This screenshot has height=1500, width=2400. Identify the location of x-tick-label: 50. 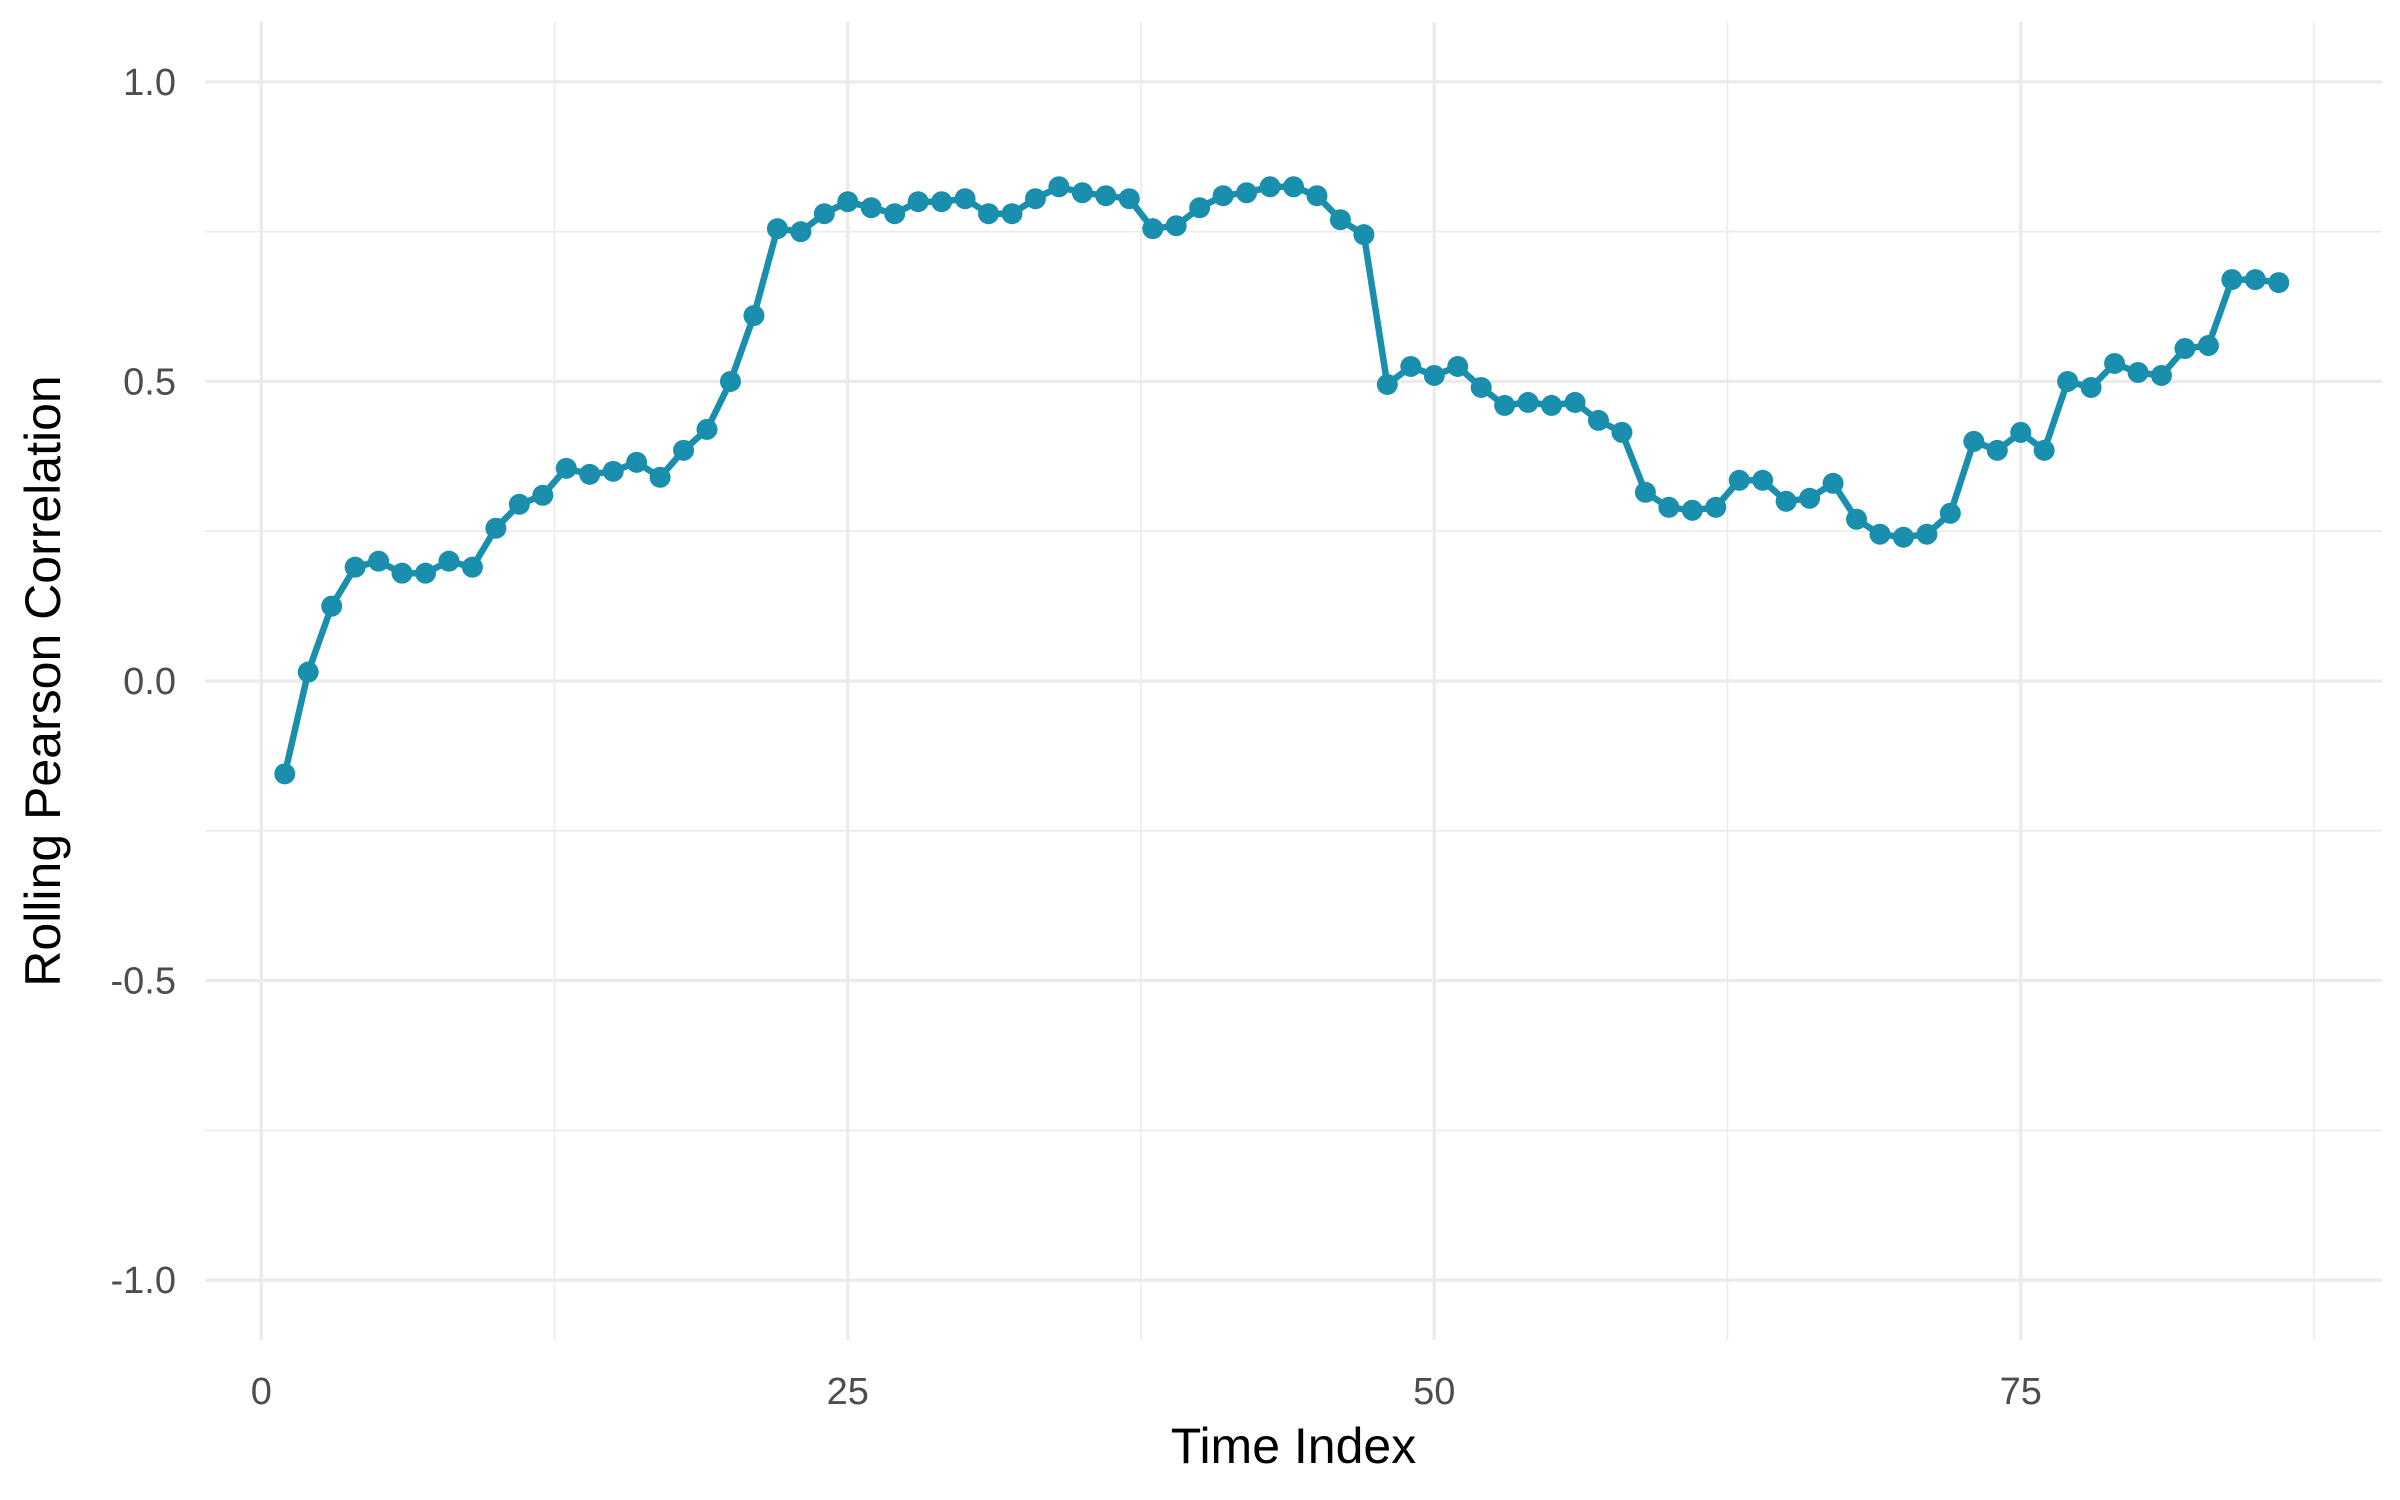
(1434, 1392).